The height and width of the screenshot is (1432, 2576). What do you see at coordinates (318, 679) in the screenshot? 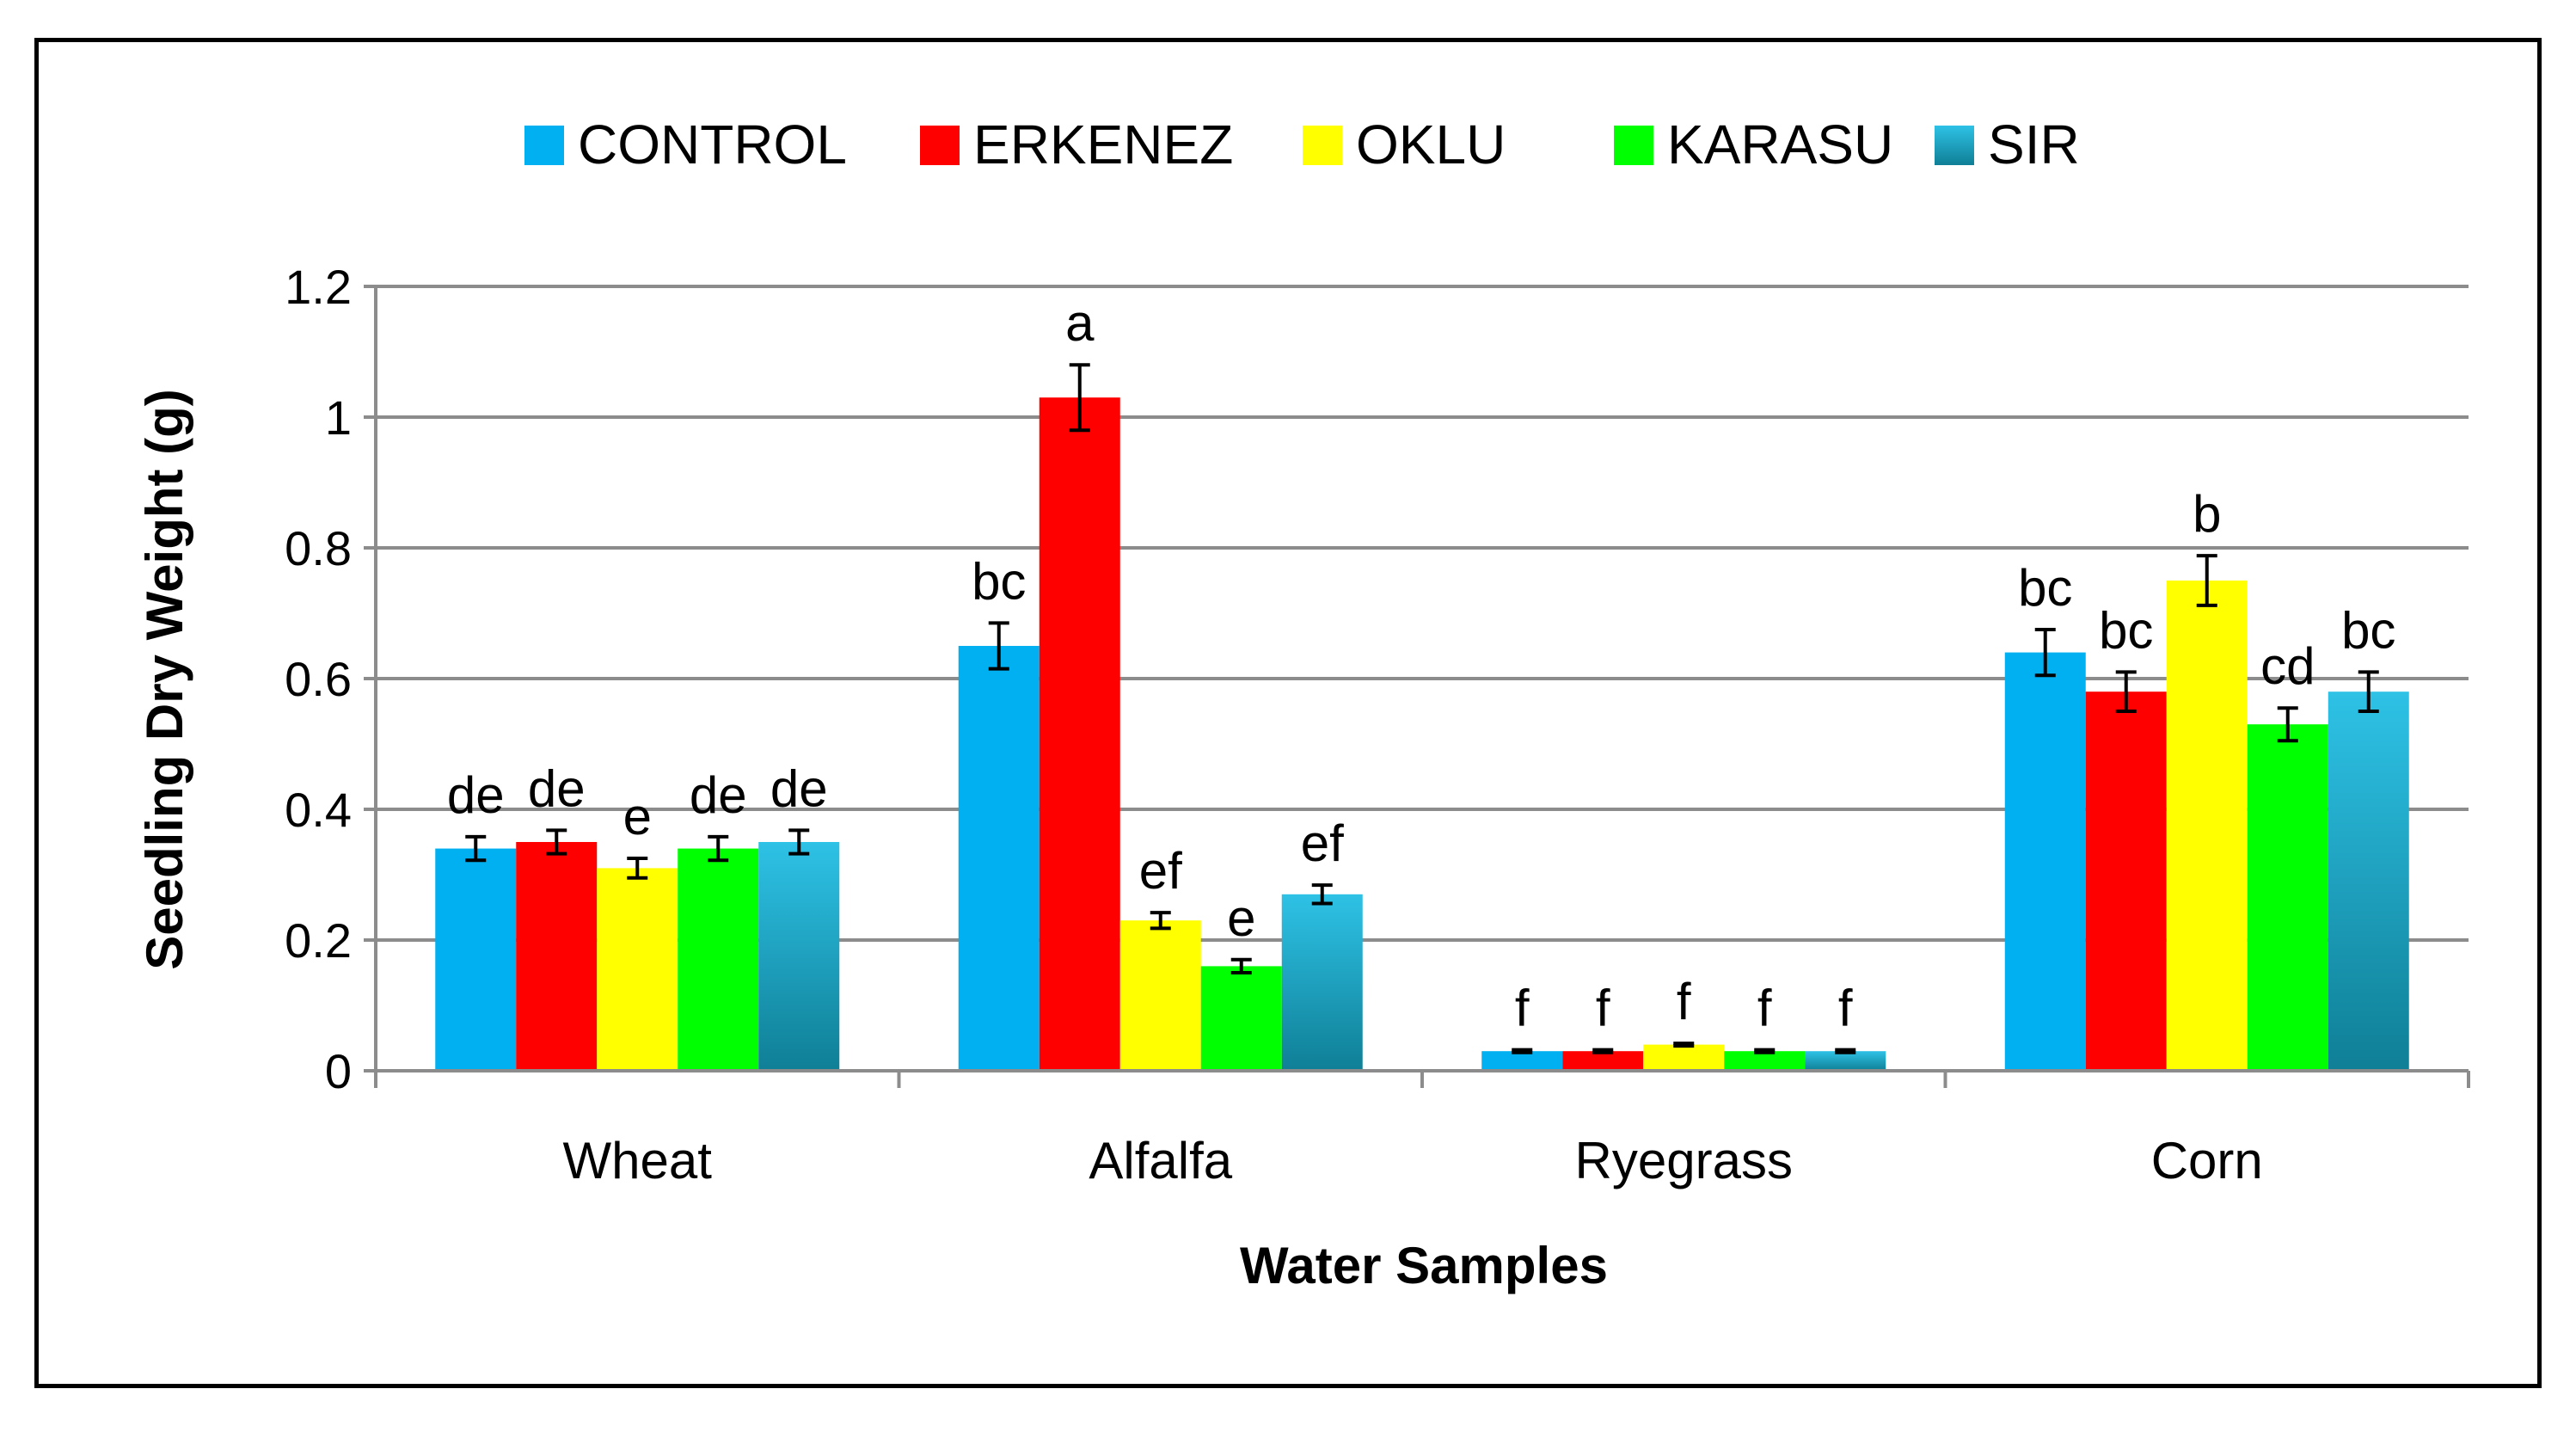
I see `y-tick-label: 0.6` at bounding box center [318, 679].